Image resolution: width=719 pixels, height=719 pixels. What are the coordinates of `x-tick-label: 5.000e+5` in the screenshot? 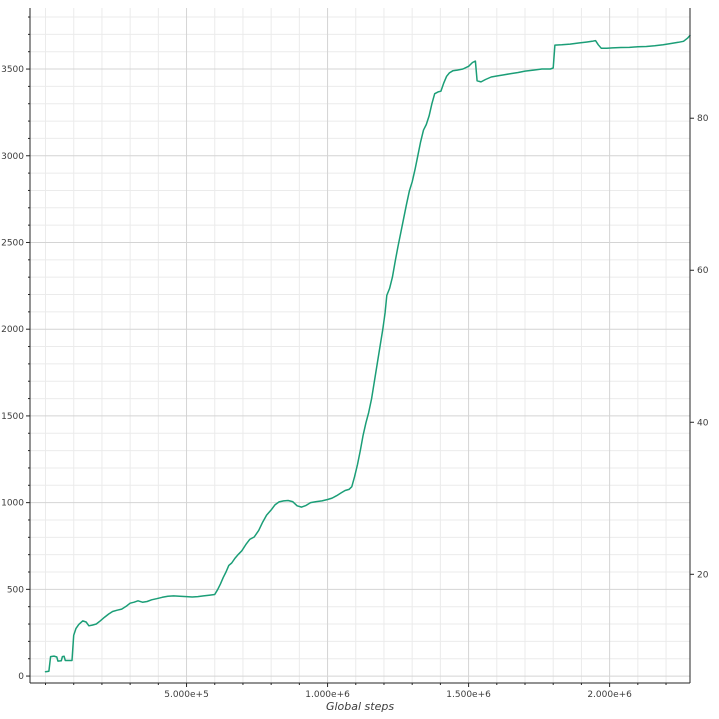 It's located at (186, 695).